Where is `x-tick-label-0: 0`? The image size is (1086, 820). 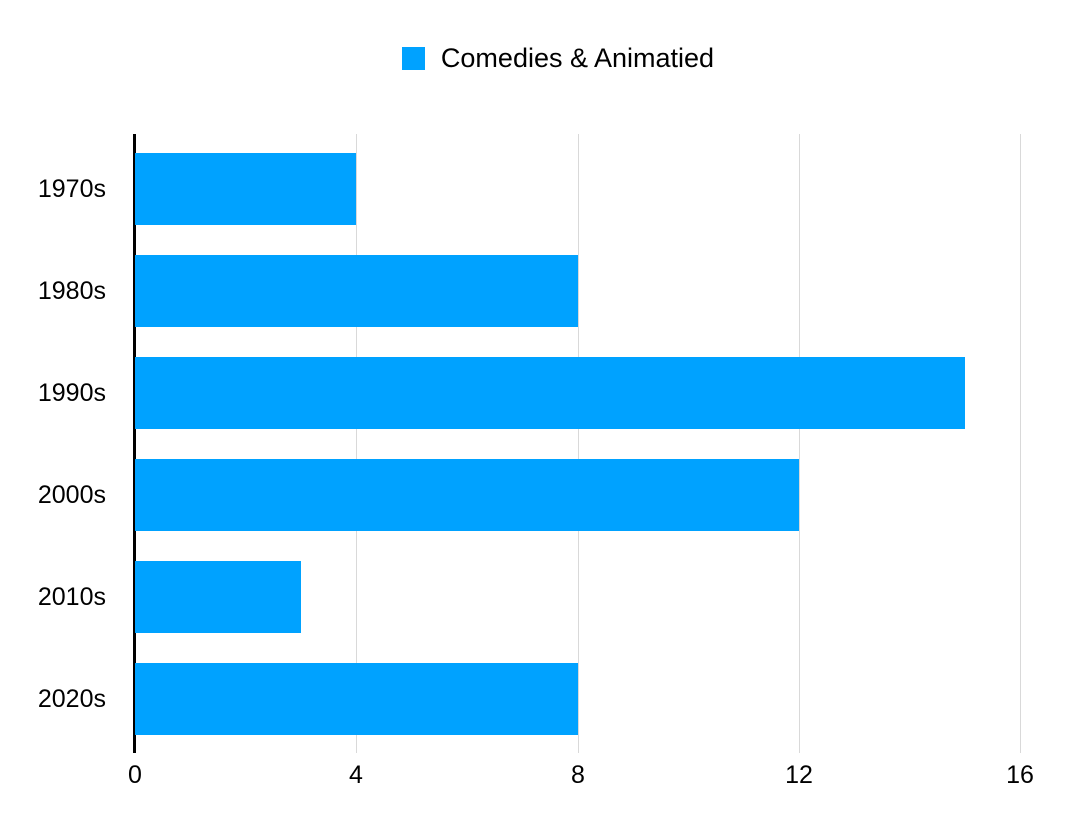 x-tick-label-0: 0 is located at coordinates (135, 775).